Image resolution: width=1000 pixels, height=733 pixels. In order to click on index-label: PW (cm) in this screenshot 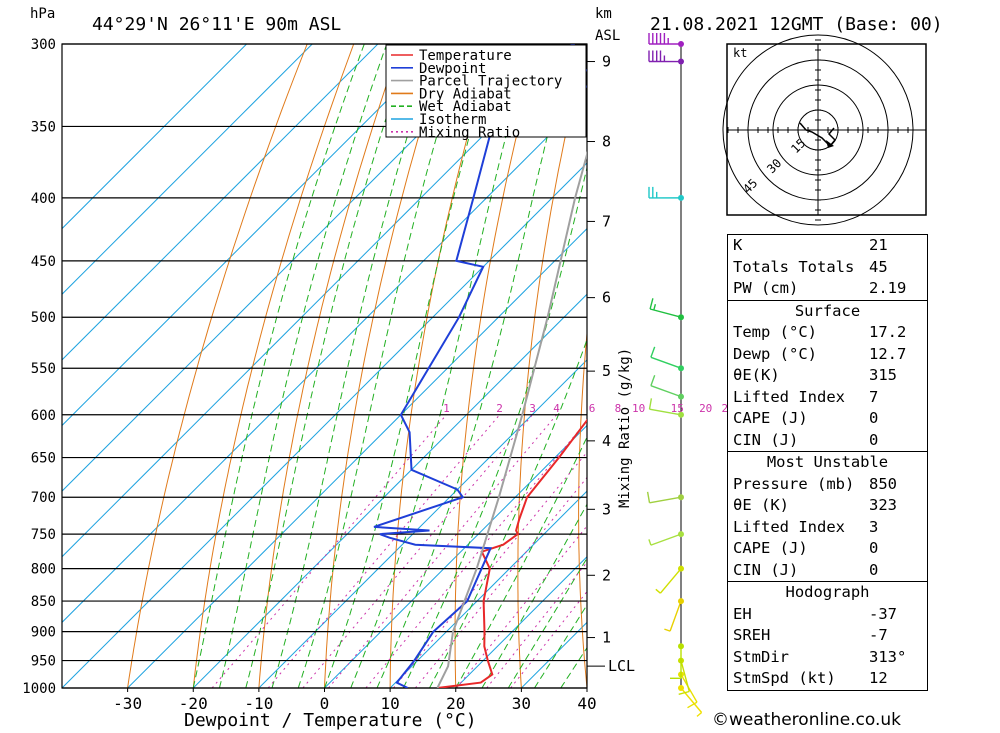, I will do `click(766, 288)`.